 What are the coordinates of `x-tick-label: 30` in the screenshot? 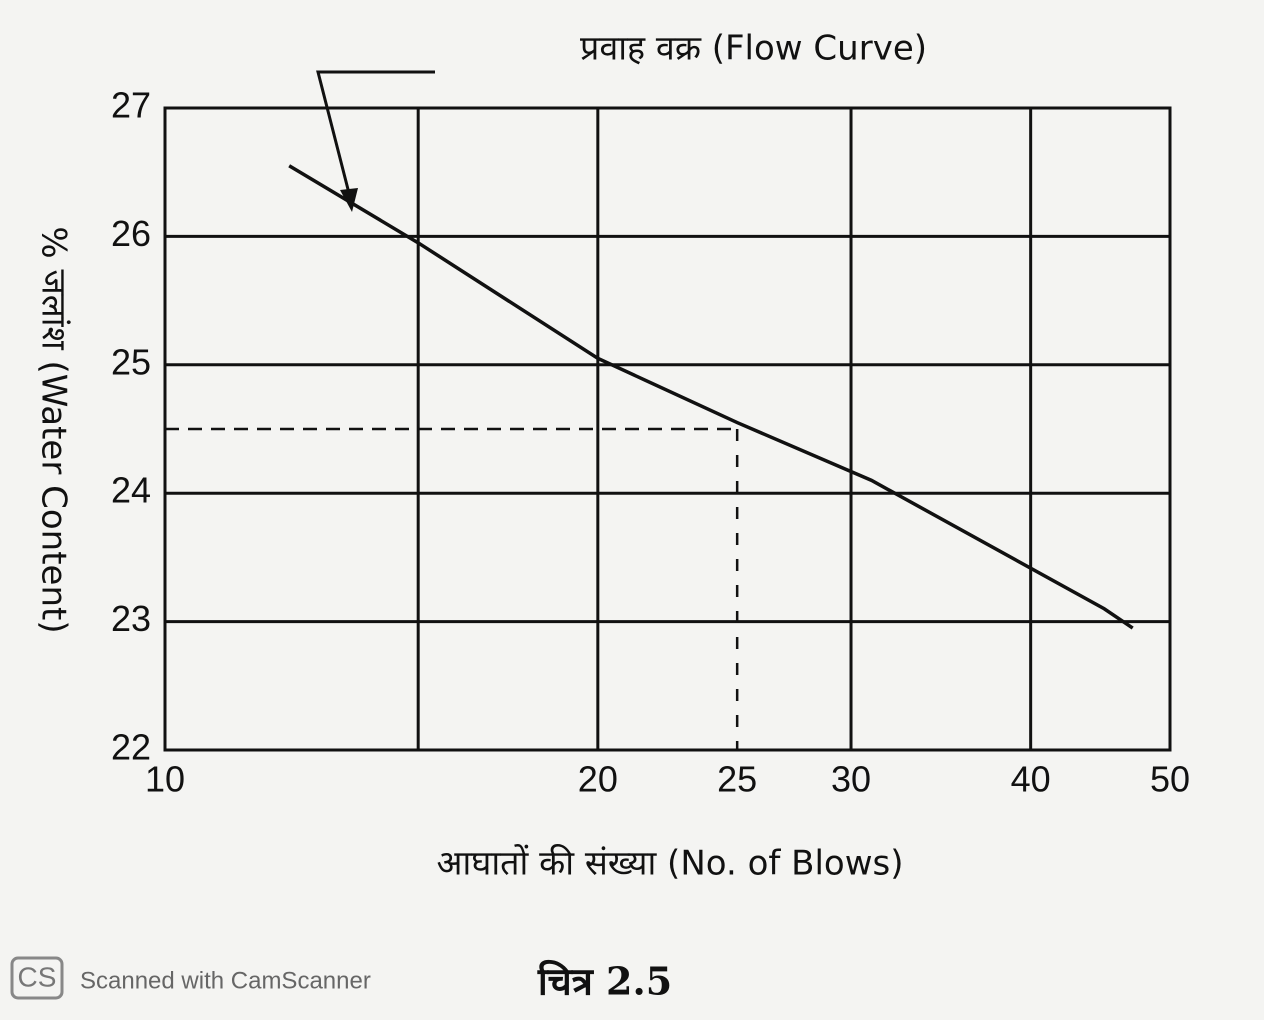 It's located at (851, 779).